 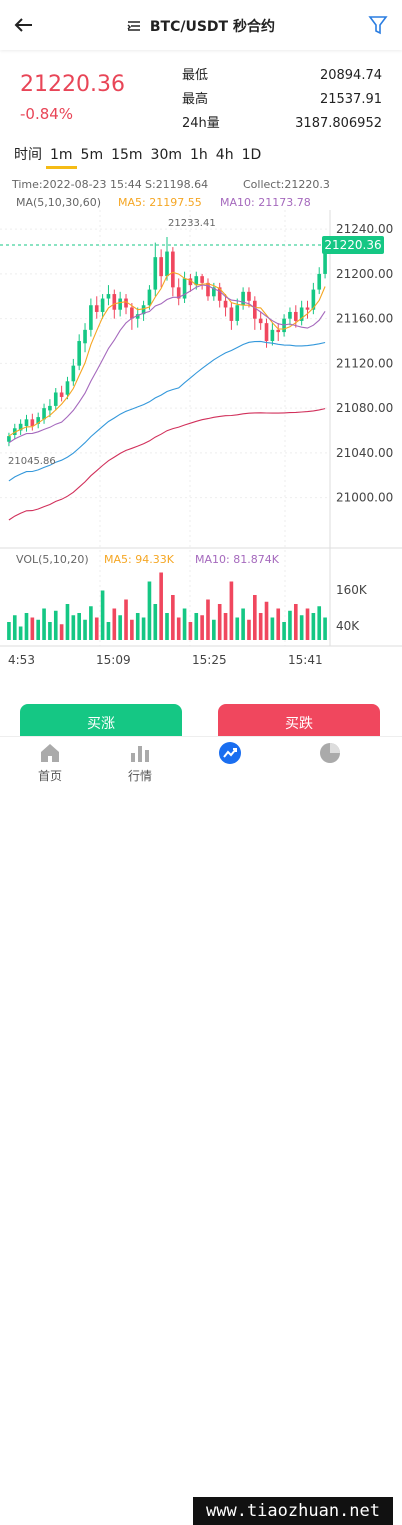 I want to click on ma10-line, so click(x=167, y=364).